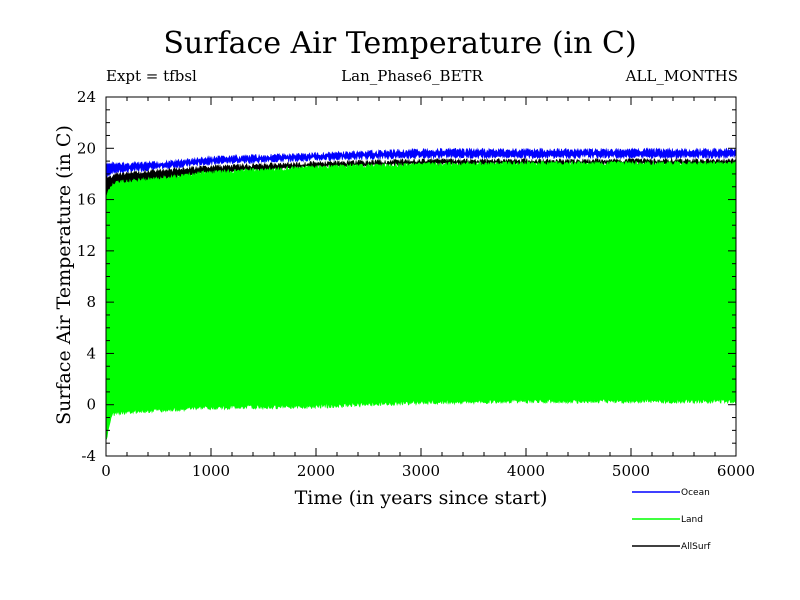  Describe the element at coordinates (695, 493) in the screenshot. I see `legend-label-ocean: Ocean` at that location.